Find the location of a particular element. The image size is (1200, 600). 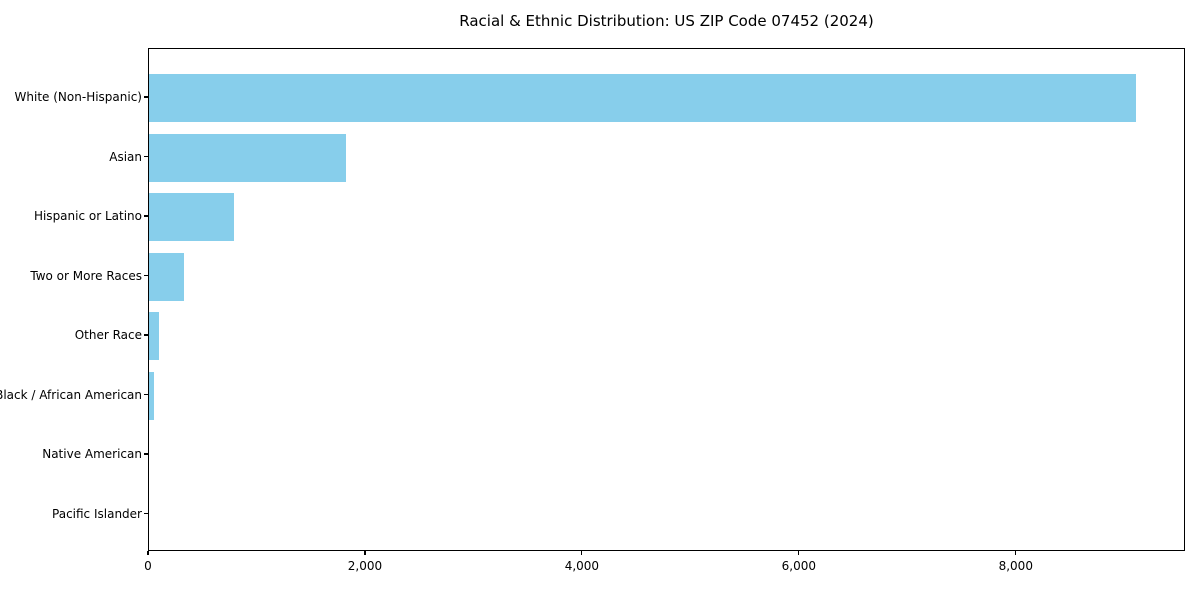

x-tick-label: 8,000 is located at coordinates (1015, 566).